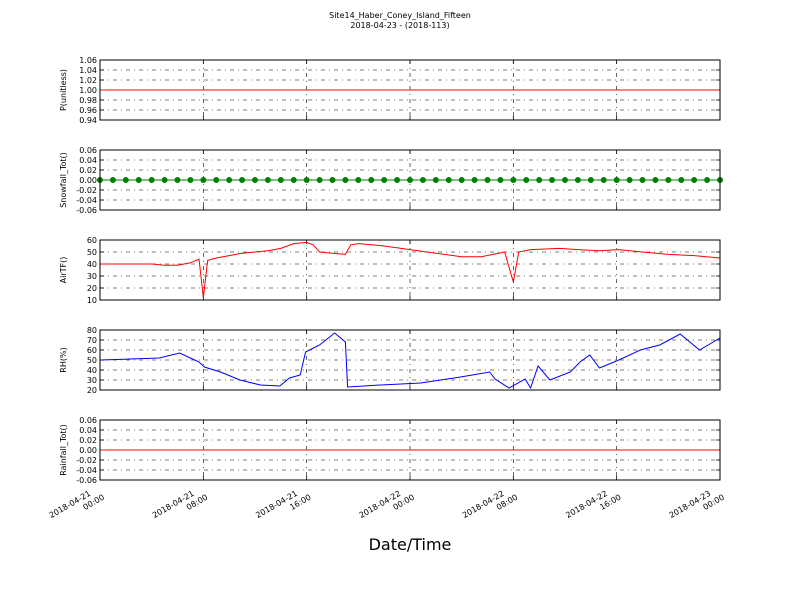 This screenshot has height=600, width=800. I want to click on y-tick-label: 70, so click(92, 340).